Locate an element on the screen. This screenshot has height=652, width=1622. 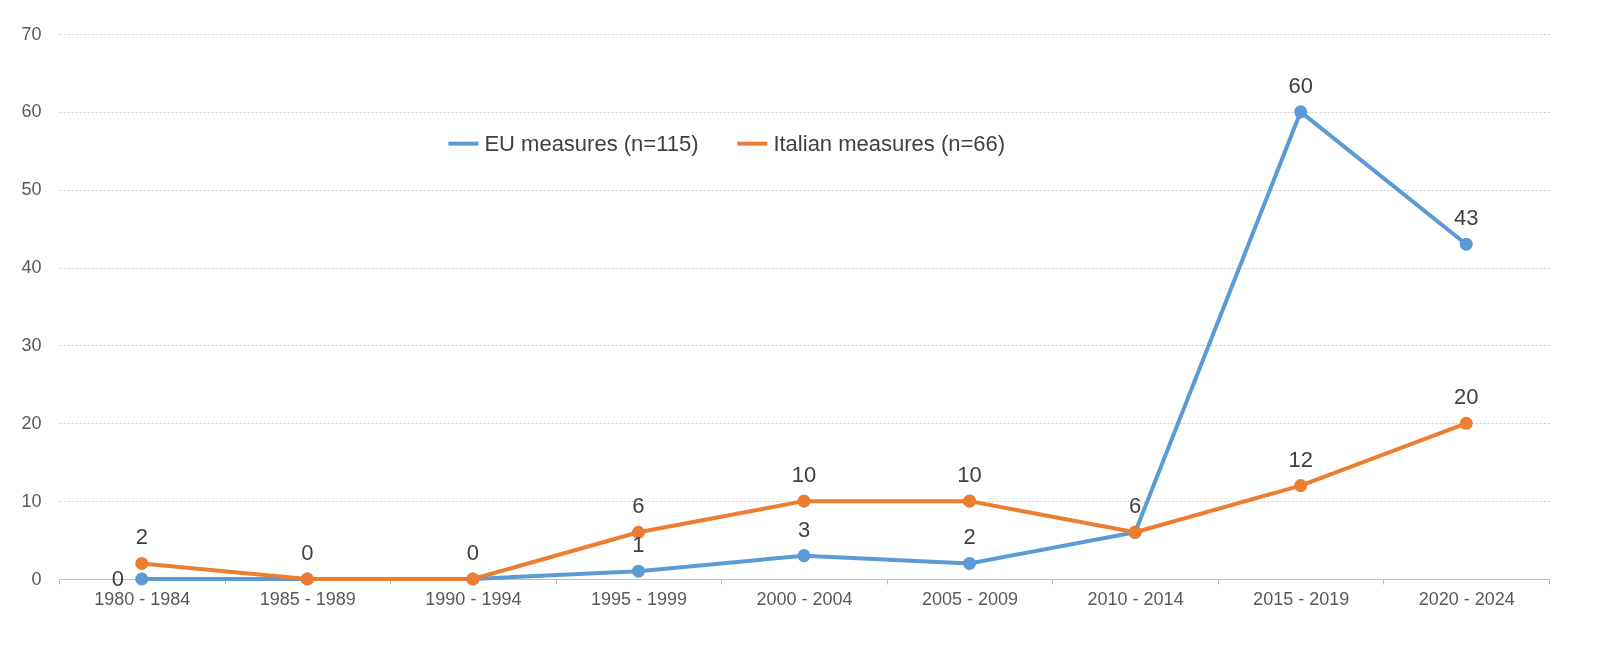
data-label: 20 is located at coordinates (1466, 397).